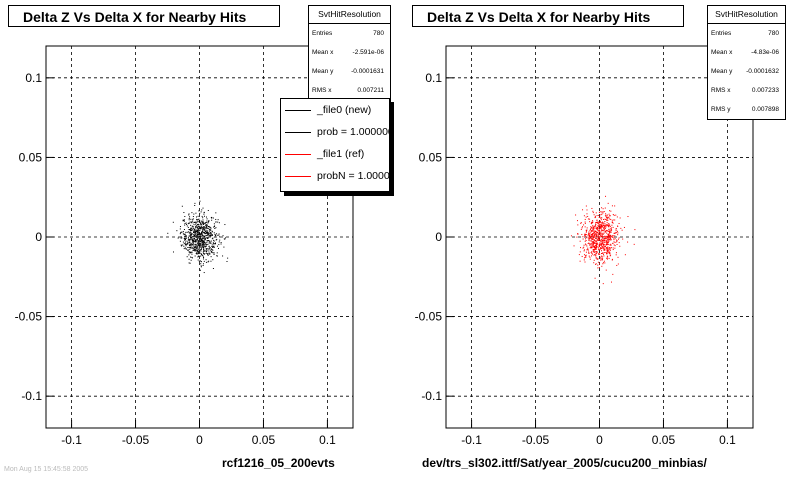  I want to click on right-stats-row: Entries 780, so click(745, 33).